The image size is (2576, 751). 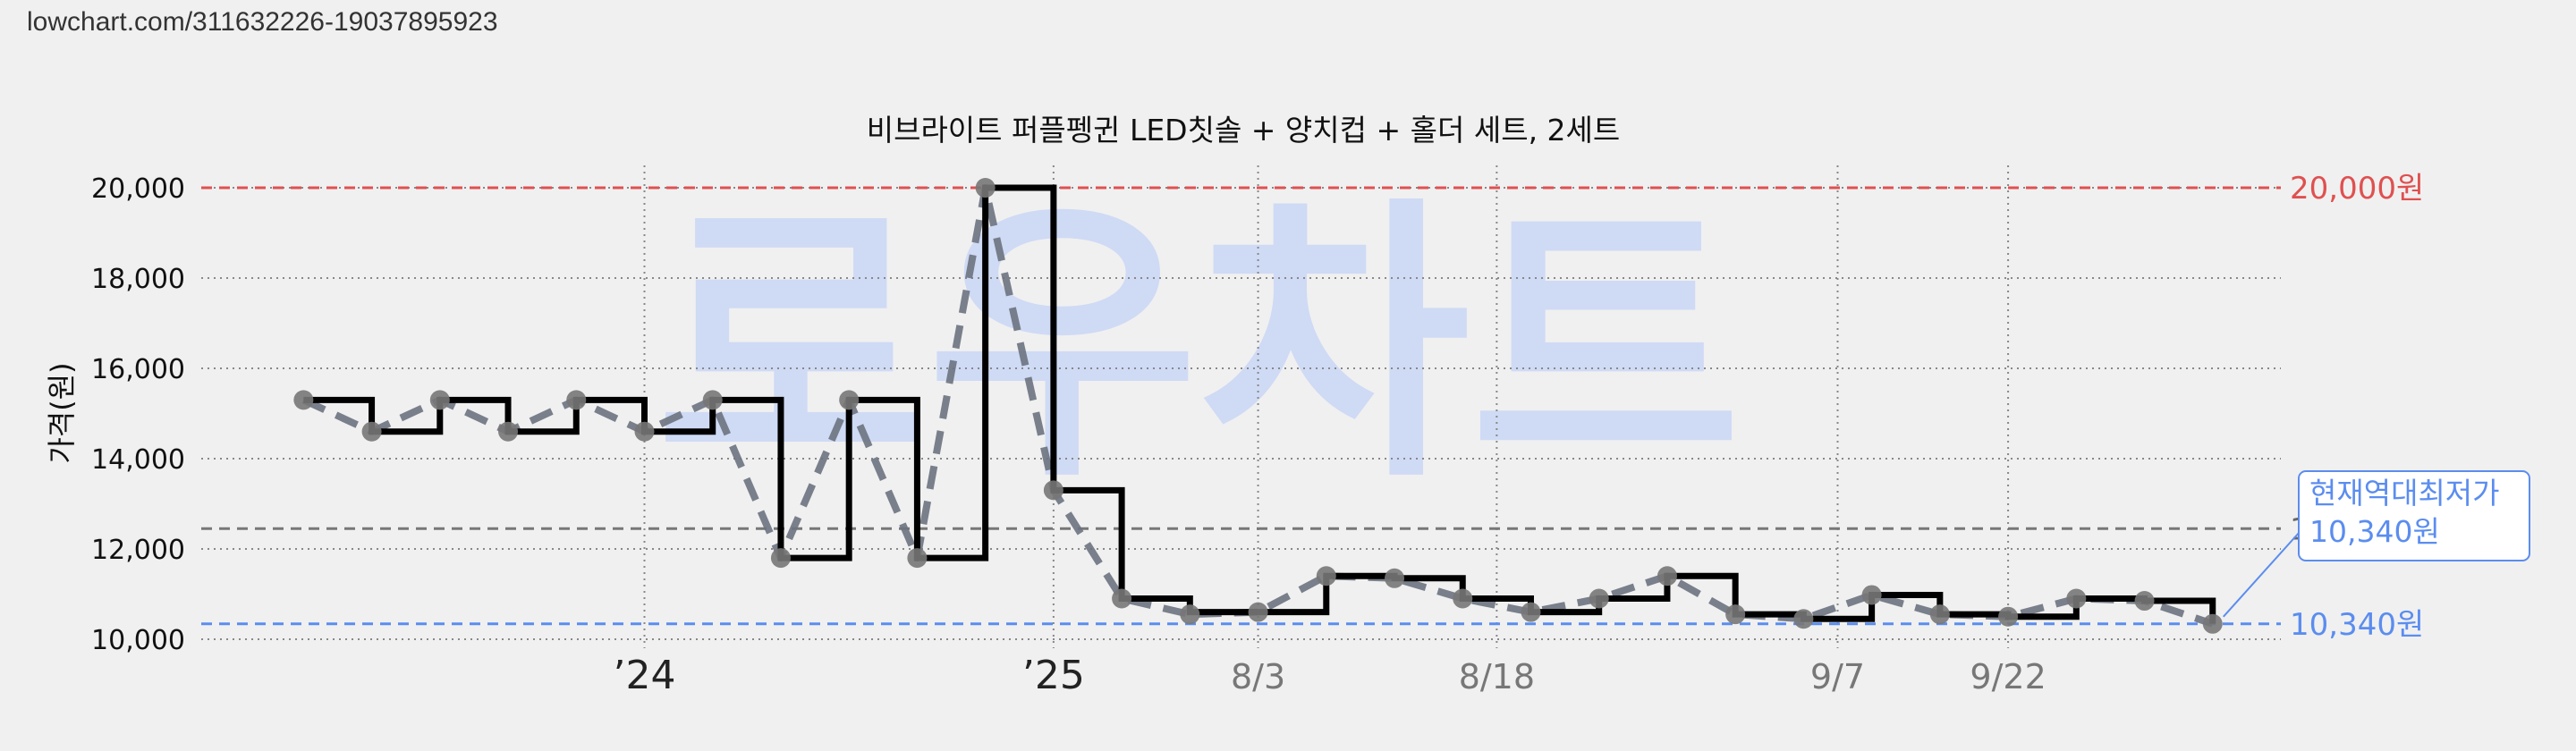 What do you see at coordinates (1053, 675) in the screenshot?
I see `x-tick-label: ’25` at bounding box center [1053, 675].